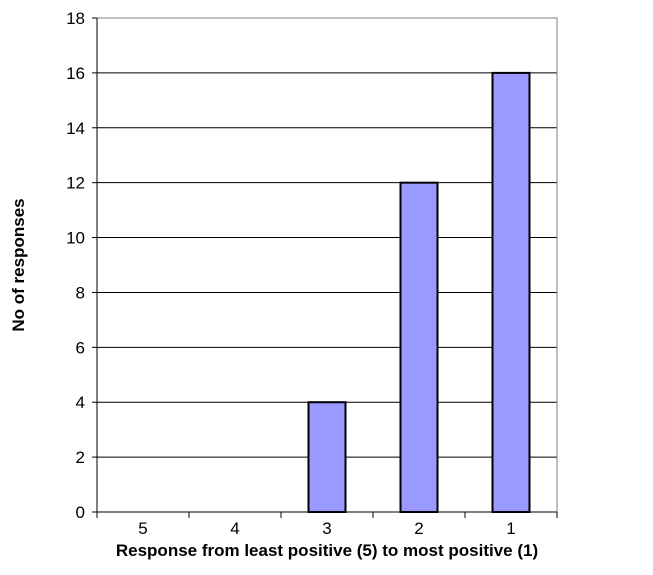  What do you see at coordinates (142, 528) in the screenshot?
I see `x-tick-label: 5` at bounding box center [142, 528].